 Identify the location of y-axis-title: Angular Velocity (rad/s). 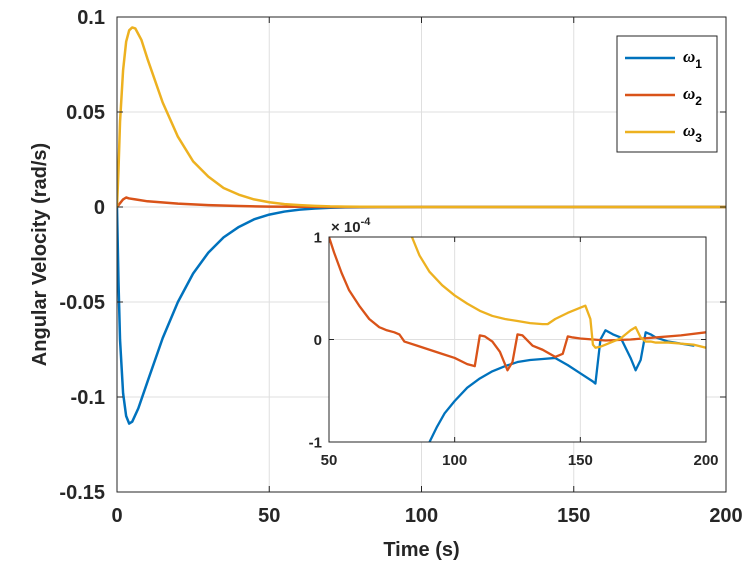
(40, 254).